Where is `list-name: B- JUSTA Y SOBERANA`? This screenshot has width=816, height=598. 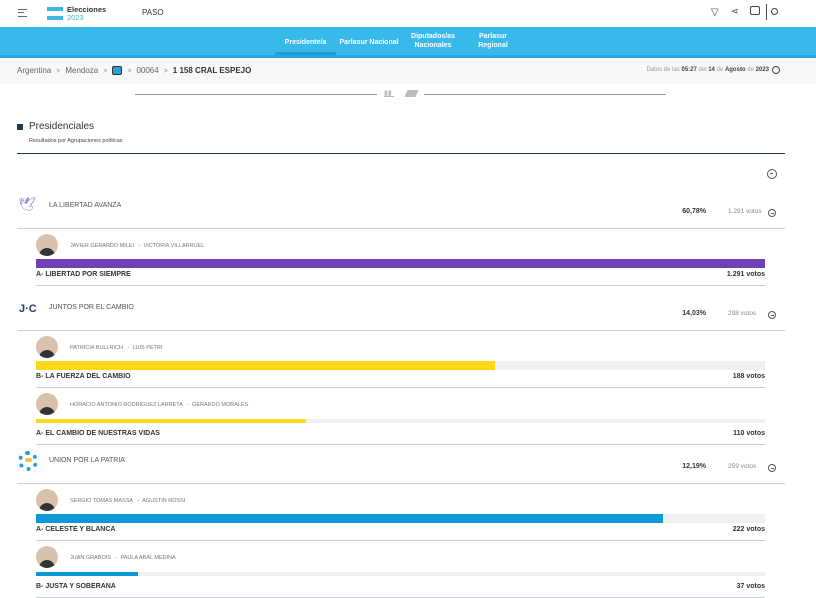
list-name: B- JUSTA Y SOBERANA is located at coordinates (76, 586).